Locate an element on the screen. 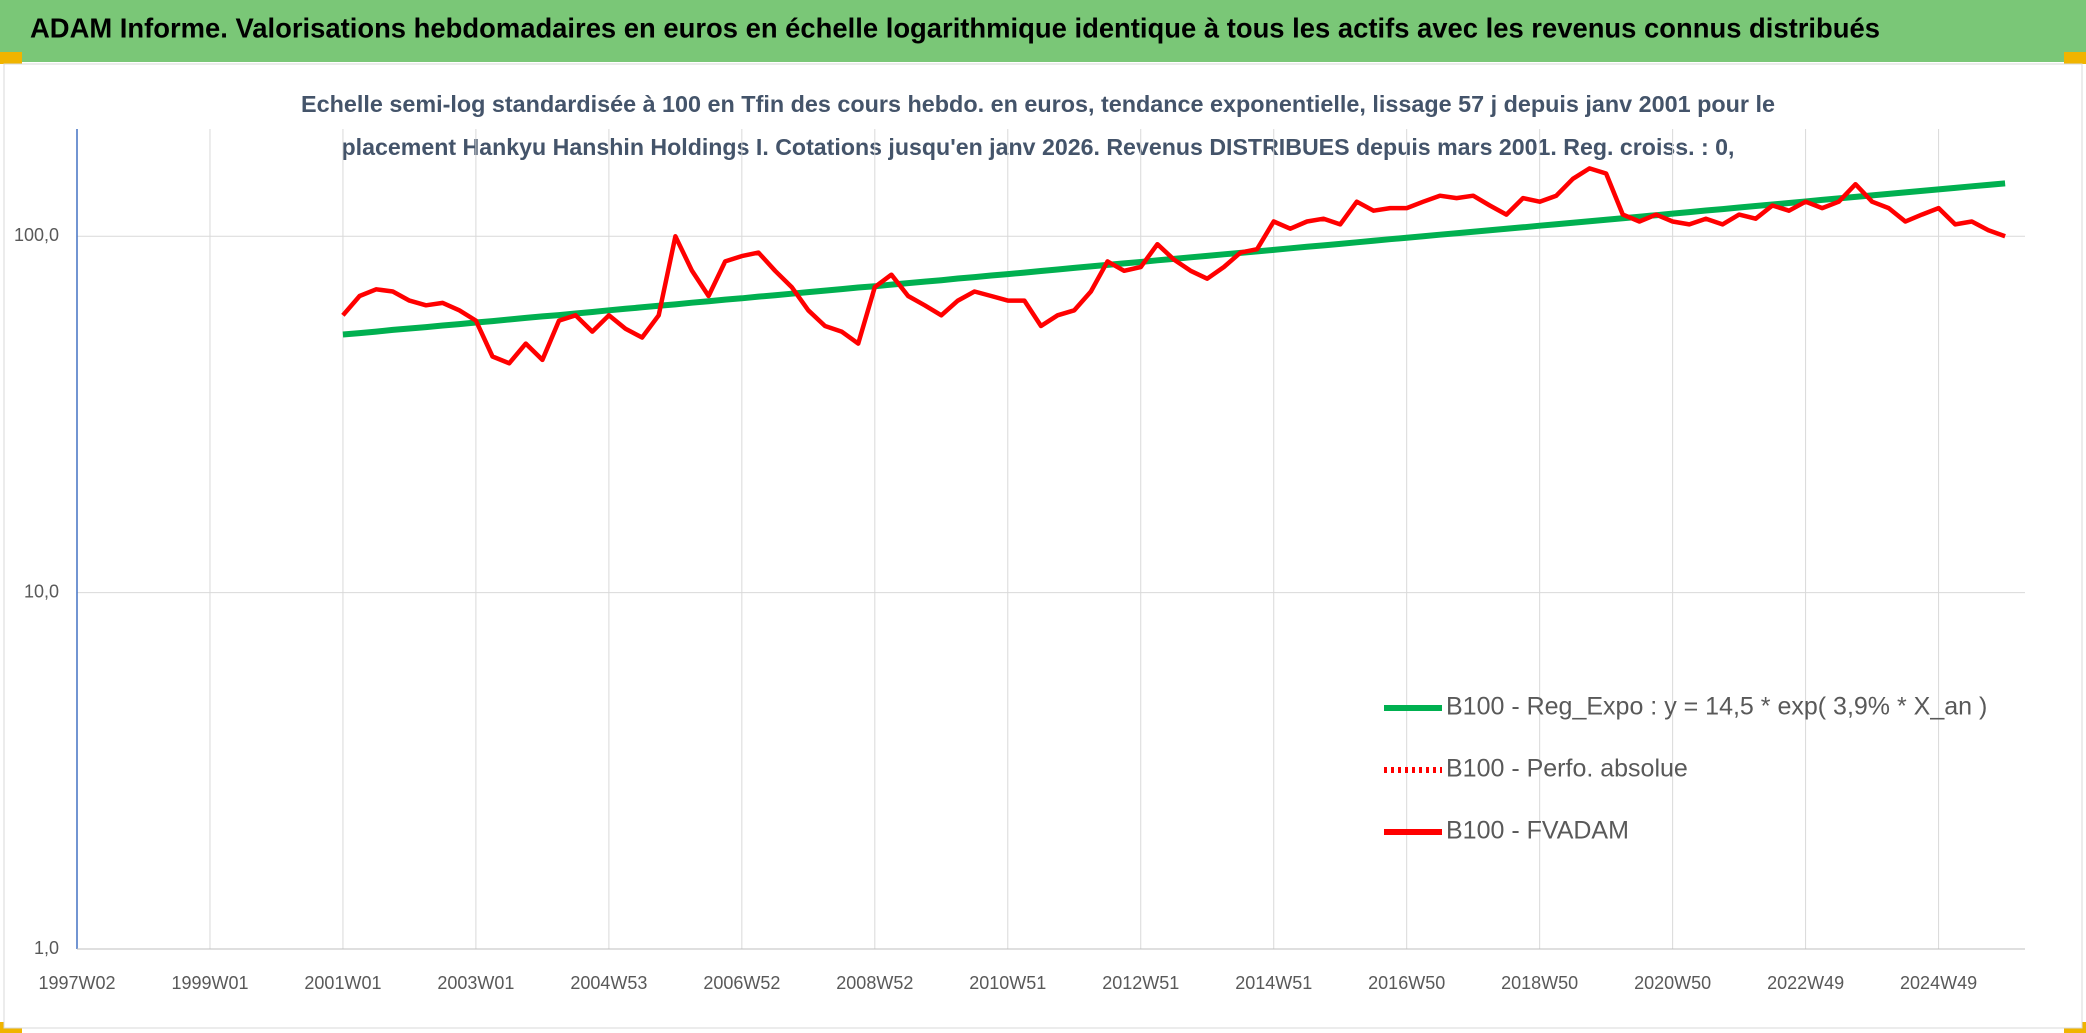  x-tick-label: 2004W53 is located at coordinates (608, 983).